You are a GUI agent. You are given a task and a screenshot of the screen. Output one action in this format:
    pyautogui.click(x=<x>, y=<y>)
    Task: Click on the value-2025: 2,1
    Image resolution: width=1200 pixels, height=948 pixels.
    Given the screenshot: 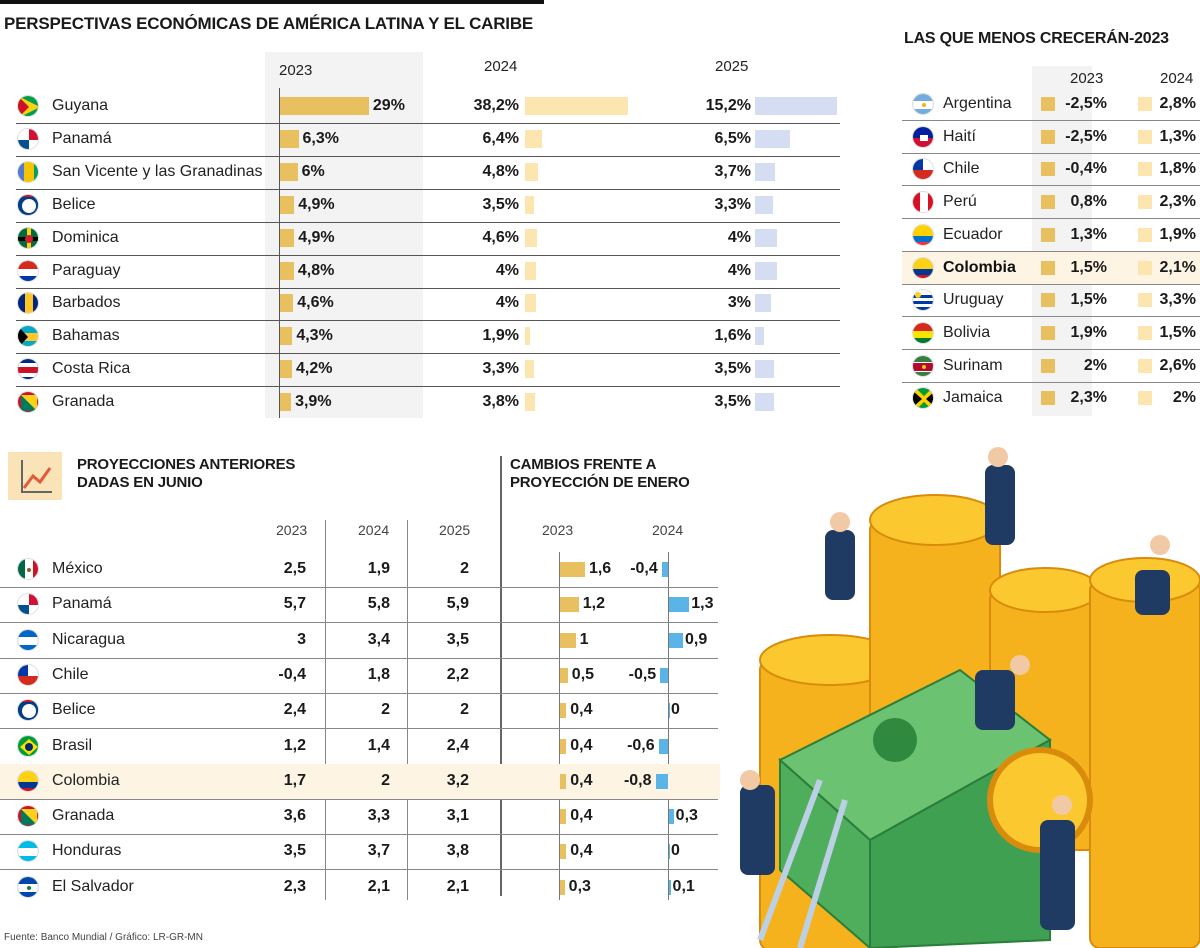 What is the action you would take?
    pyautogui.click(x=457, y=886)
    